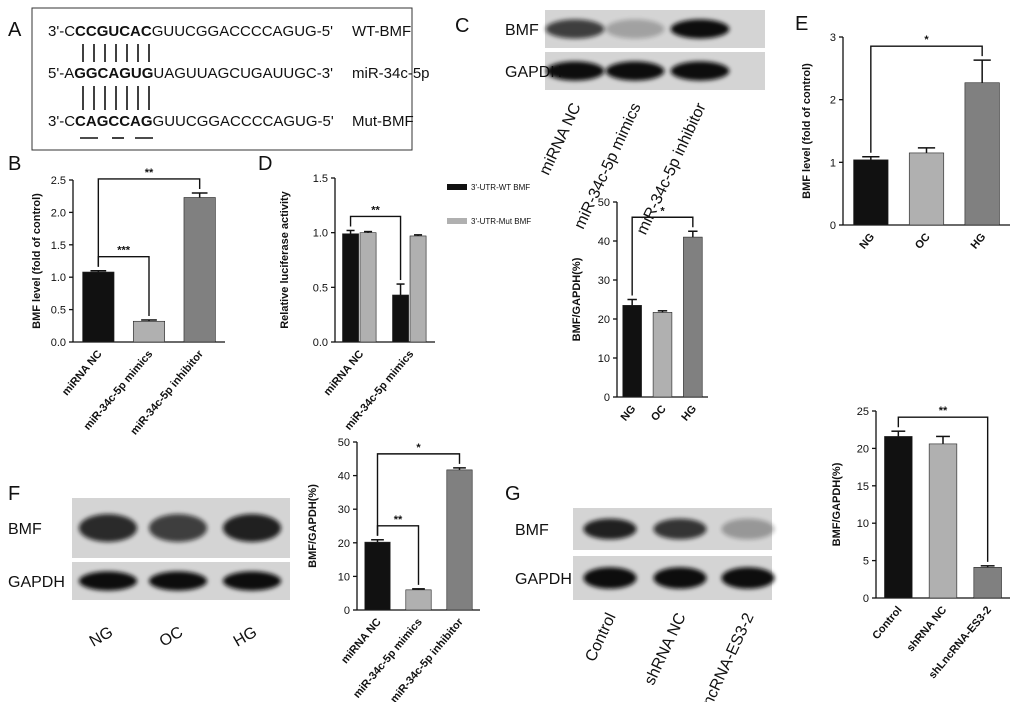  Describe the element at coordinates (113, 73) in the screenshot. I see `sequence-bold: GGCAGUG` at that location.